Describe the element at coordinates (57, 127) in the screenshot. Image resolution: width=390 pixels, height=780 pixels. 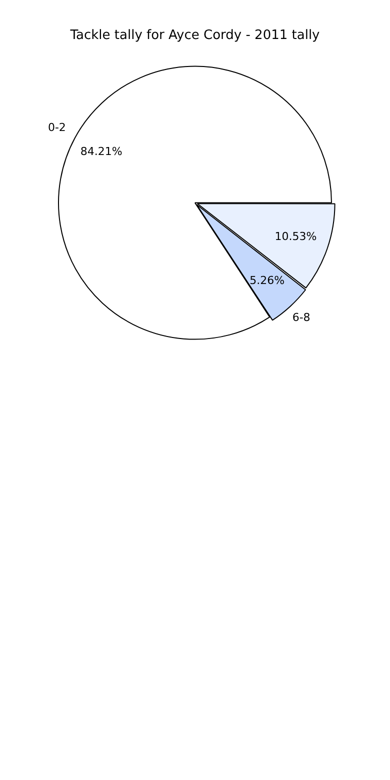
I see `slice-label: 0-2` at that location.